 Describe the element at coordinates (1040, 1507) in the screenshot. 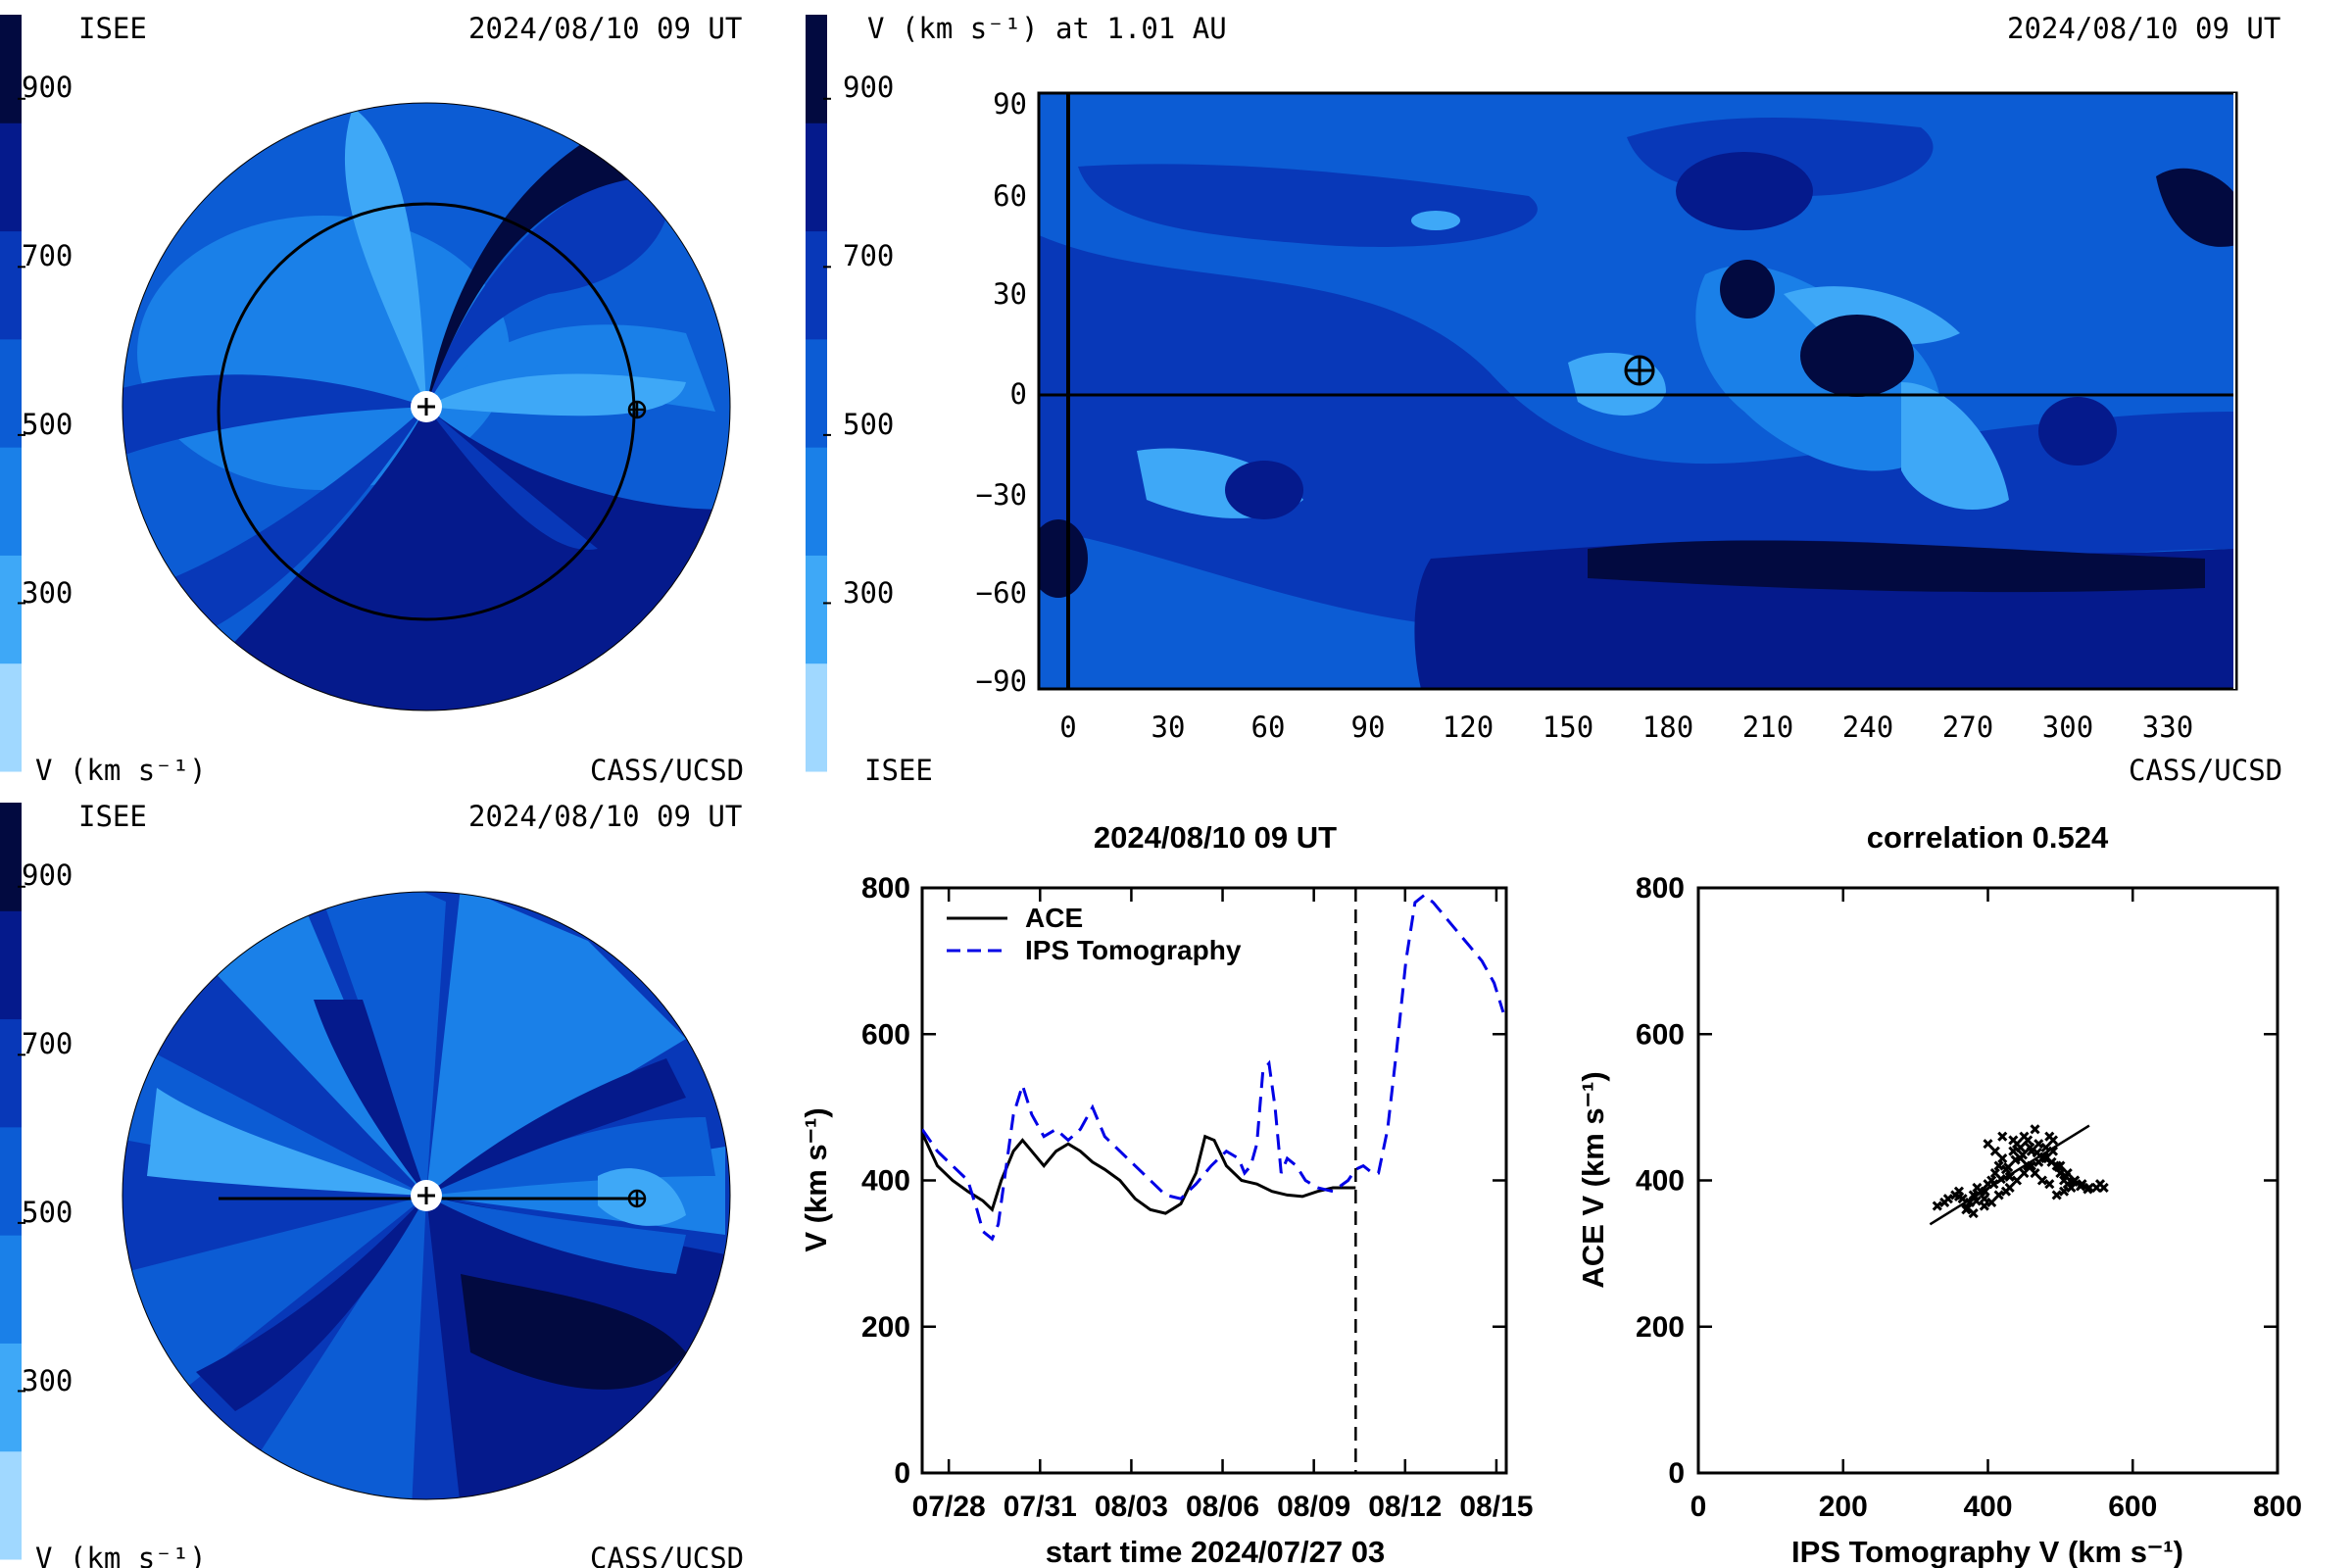

I see `x-tick-label: 07/31` at that location.